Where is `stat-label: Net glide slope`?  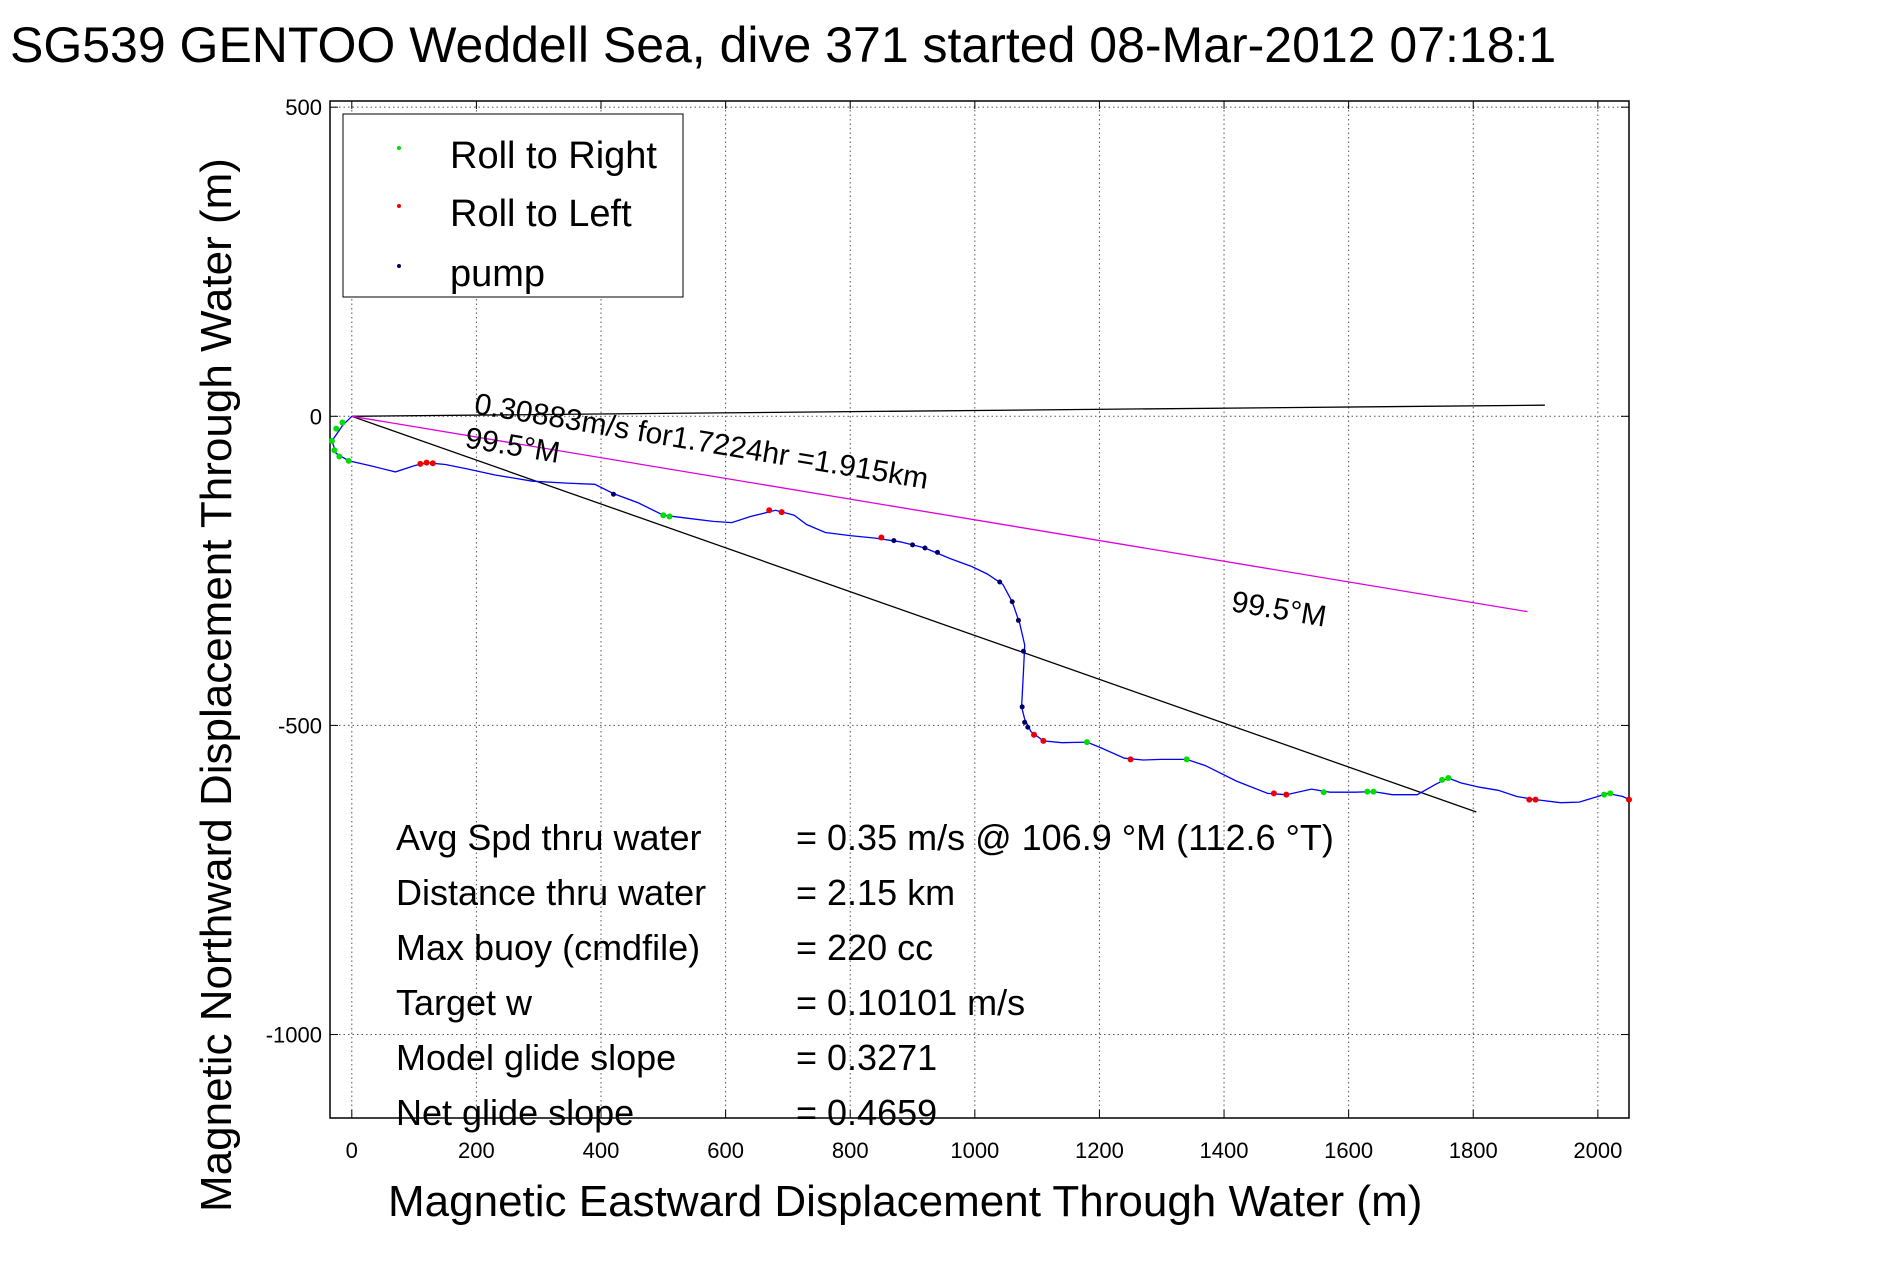 stat-label: Net glide slope is located at coordinates (515, 1112).